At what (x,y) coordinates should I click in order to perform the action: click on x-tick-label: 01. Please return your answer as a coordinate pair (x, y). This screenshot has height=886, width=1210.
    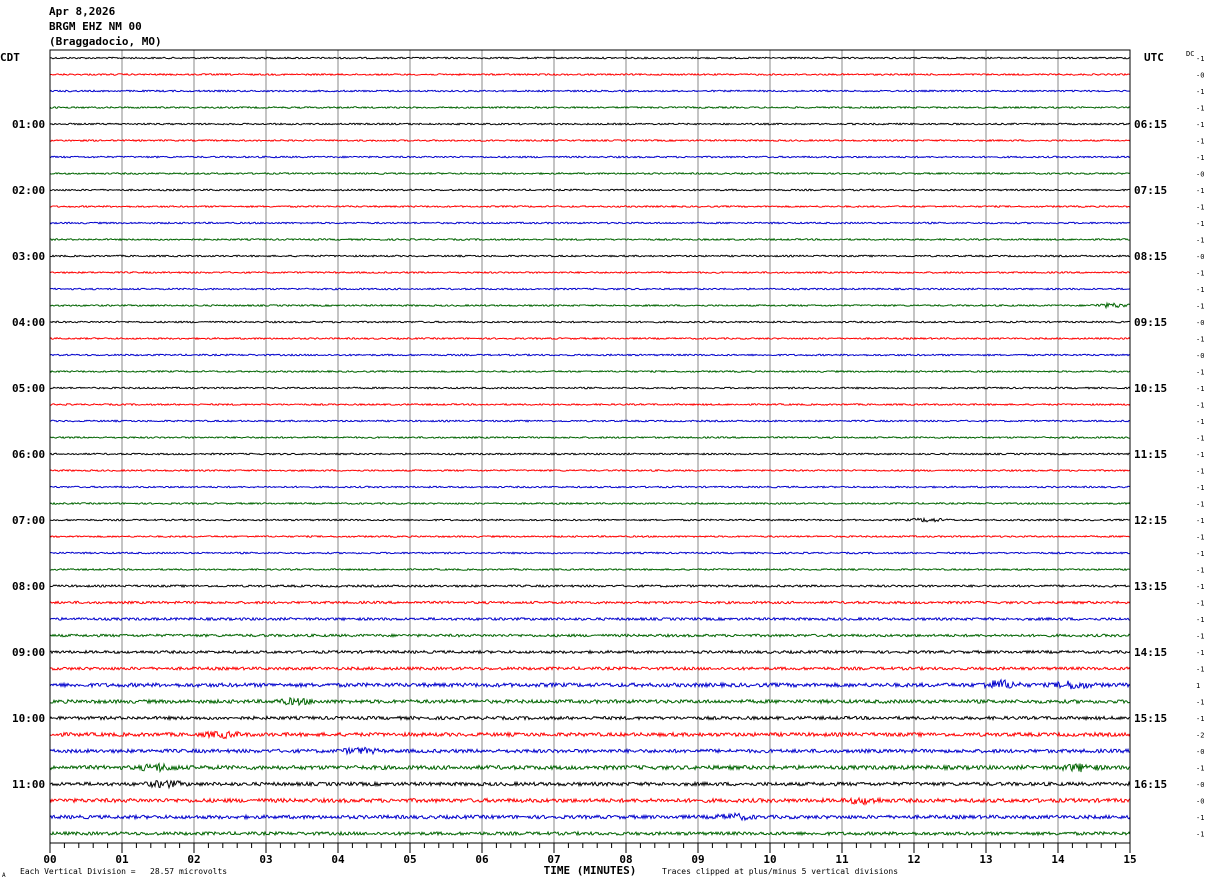
    Looking at the image, I should click on (122, 859).